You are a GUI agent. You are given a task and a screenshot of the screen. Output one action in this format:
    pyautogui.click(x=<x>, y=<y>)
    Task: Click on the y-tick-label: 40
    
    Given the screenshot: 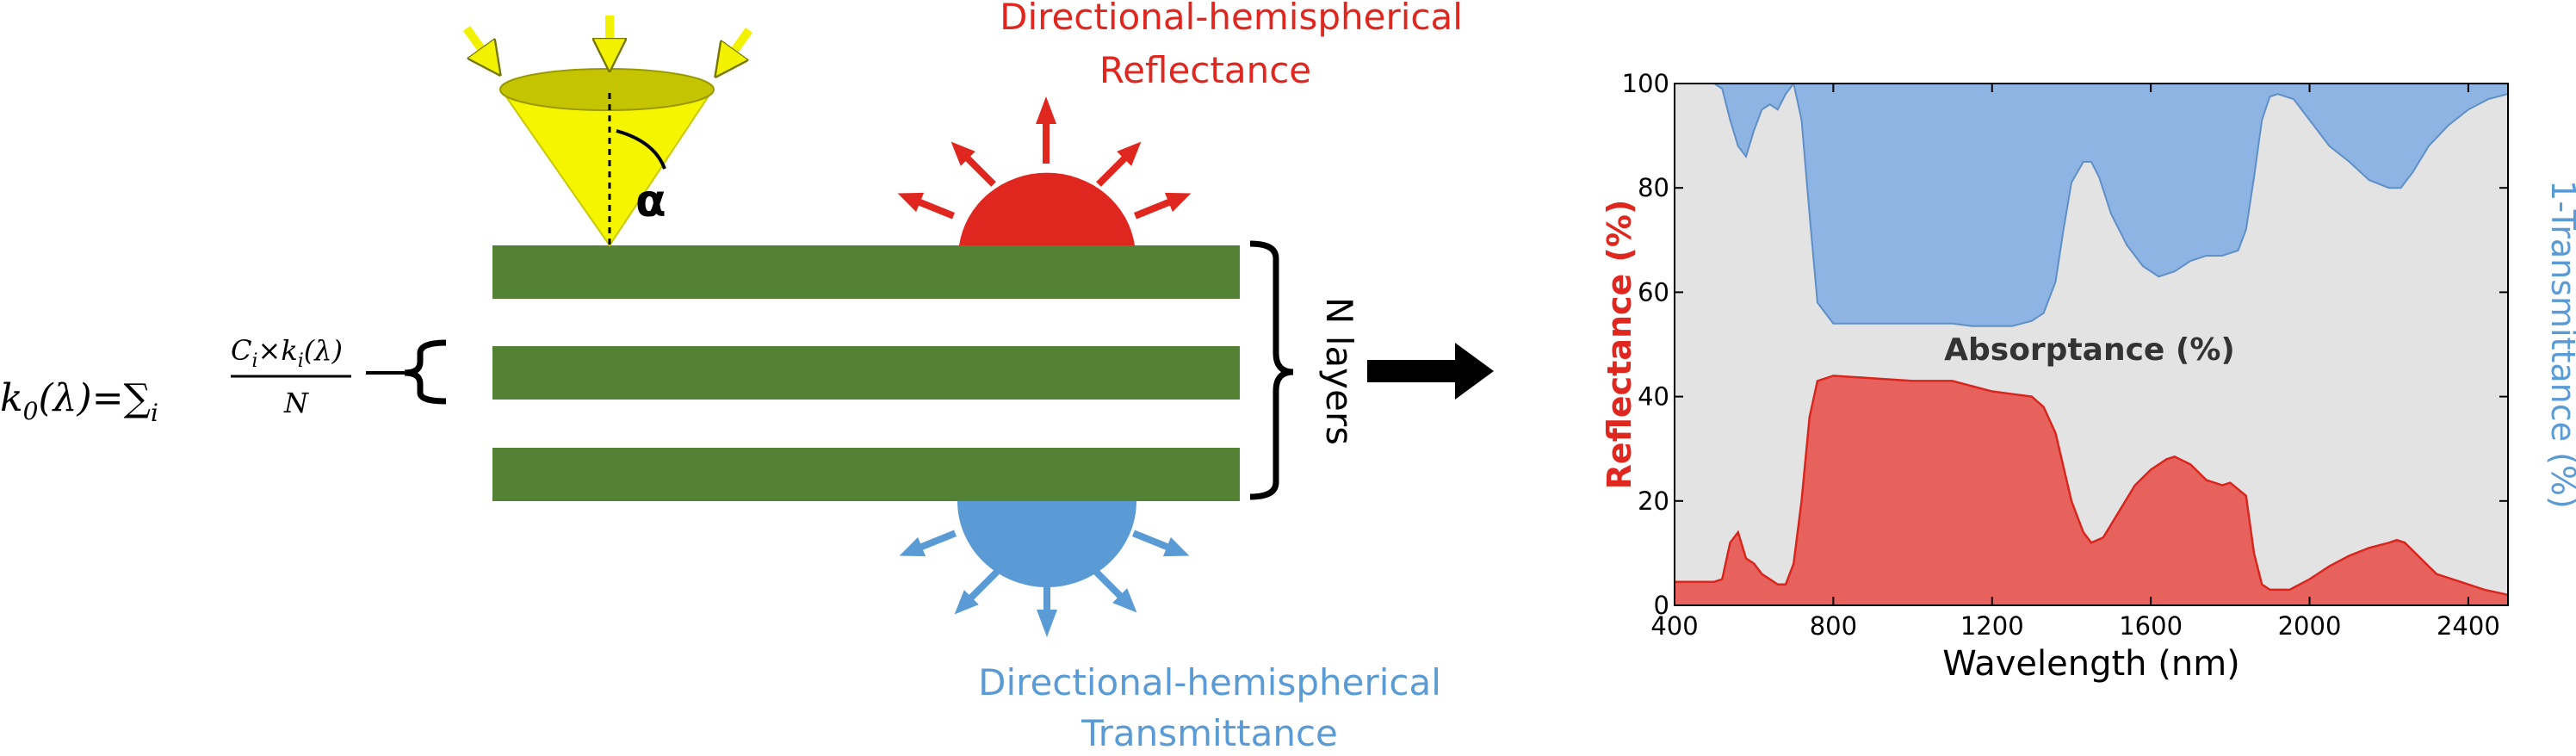 What is the action you would take?
    pyautogui.click(x=1653, y=397)
    